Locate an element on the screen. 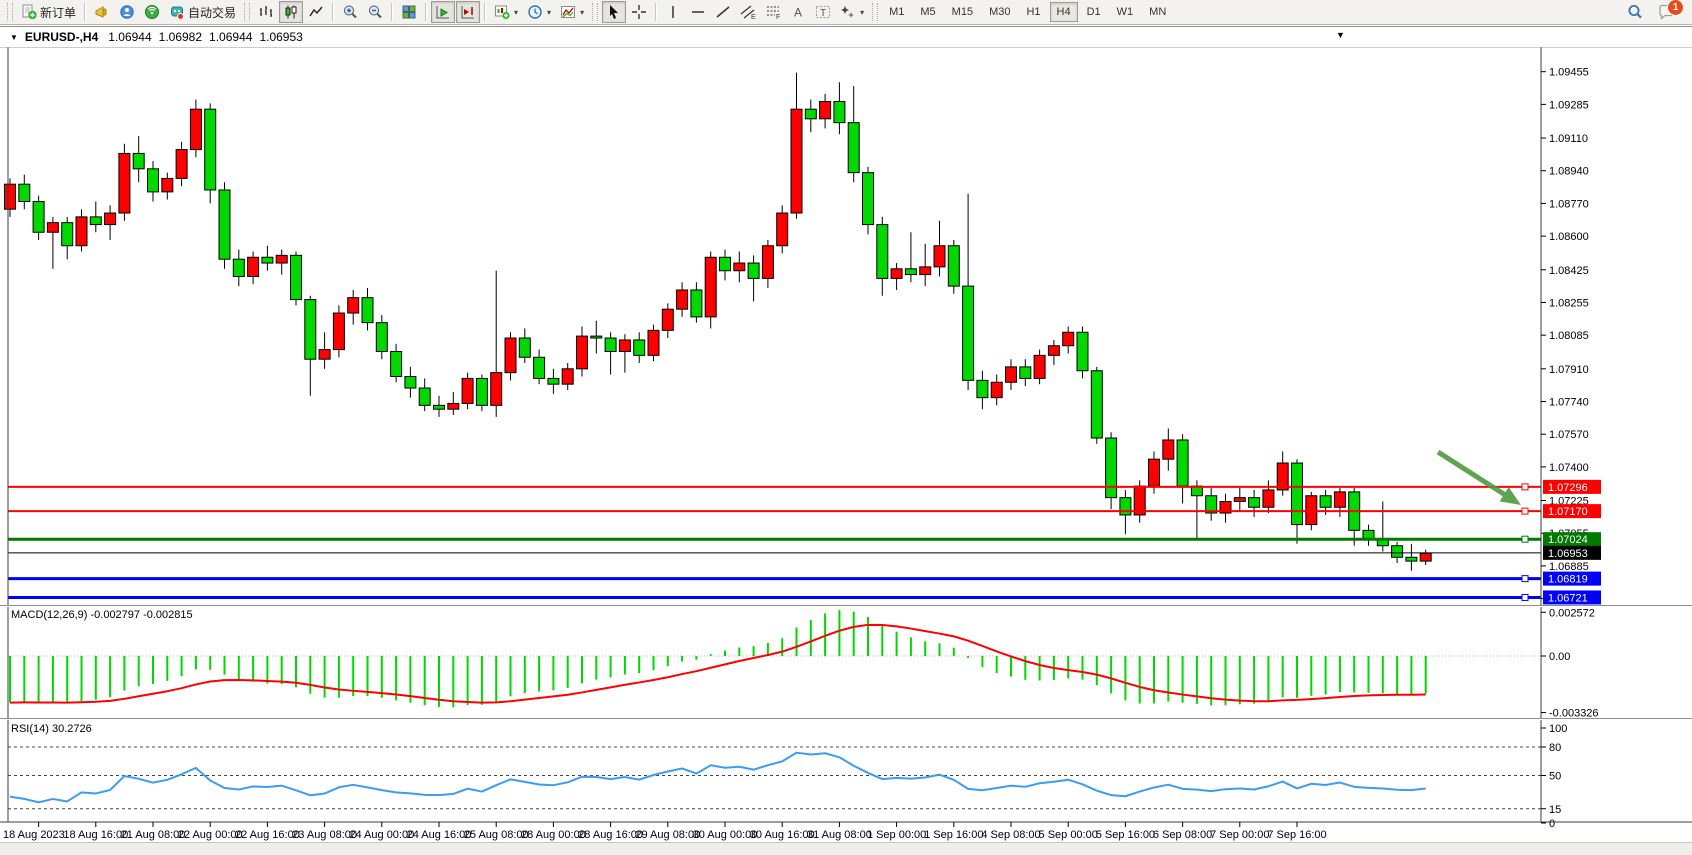 This screenshot has width=1692, height=855. chart-shift-icon is located at coordinates (468, 12).